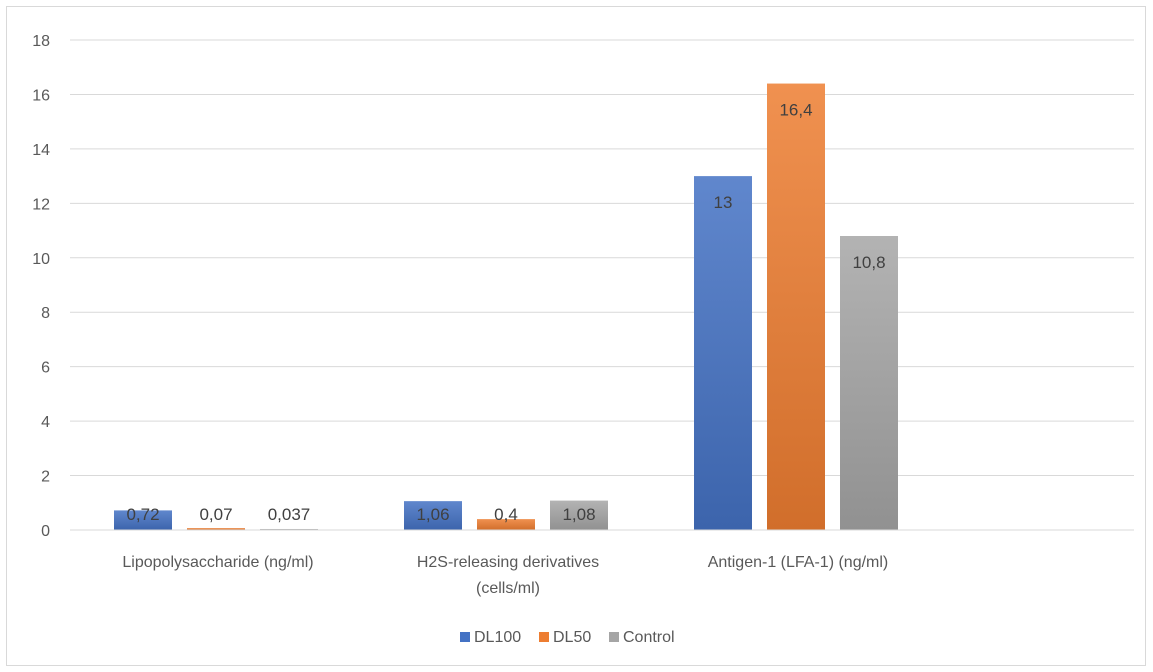  I want to click on y-tick-label: 2, so click(45, 477).